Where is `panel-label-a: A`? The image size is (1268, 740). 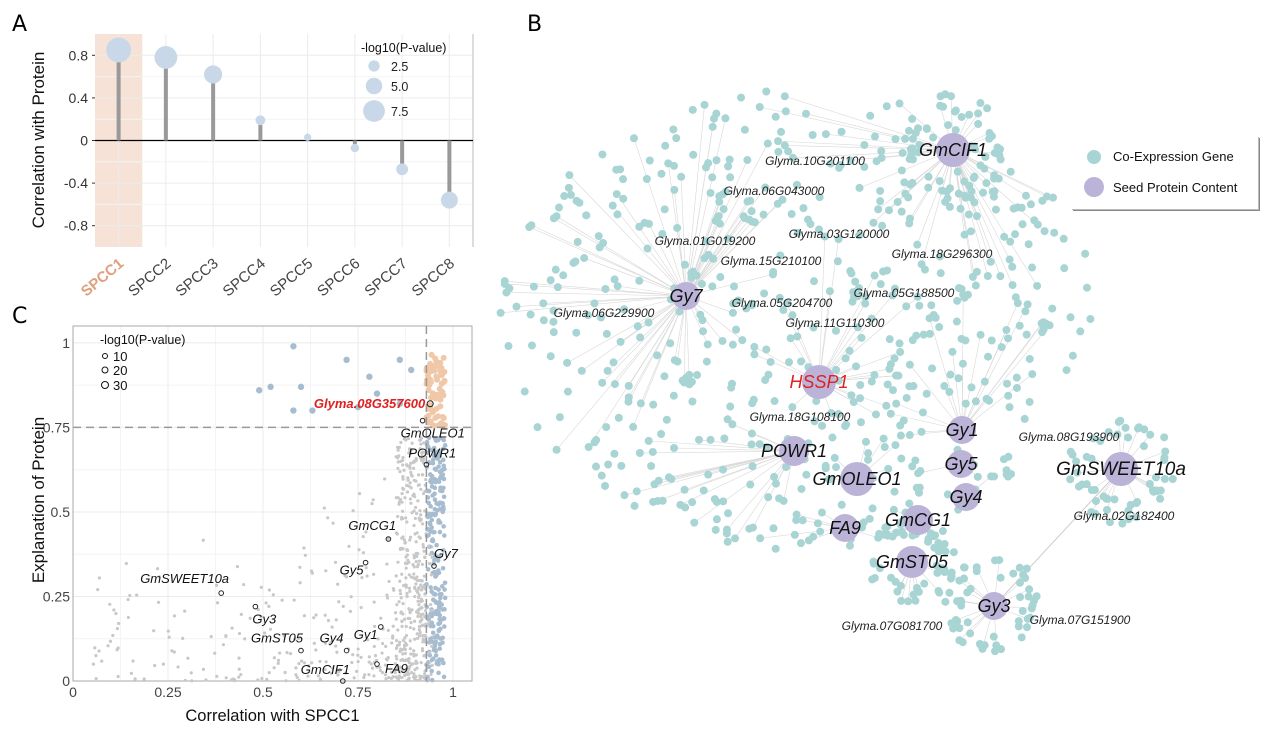 panel-label-a: A is located at coordinates (20, 24).